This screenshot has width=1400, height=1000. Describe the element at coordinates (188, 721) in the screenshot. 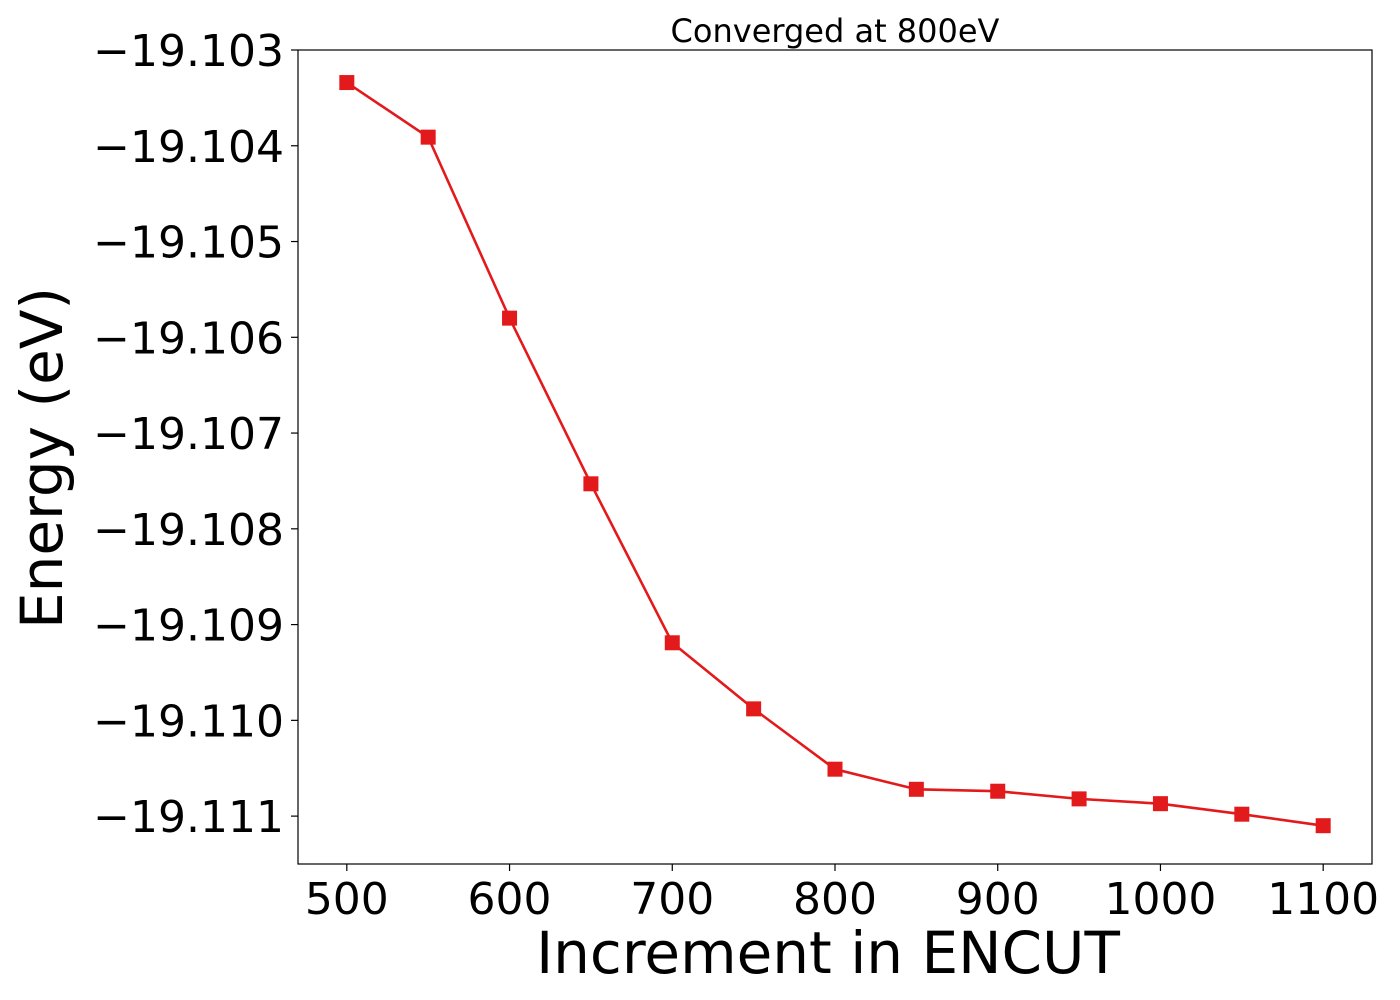

I see `y-tick-label: −19.110` at that location.